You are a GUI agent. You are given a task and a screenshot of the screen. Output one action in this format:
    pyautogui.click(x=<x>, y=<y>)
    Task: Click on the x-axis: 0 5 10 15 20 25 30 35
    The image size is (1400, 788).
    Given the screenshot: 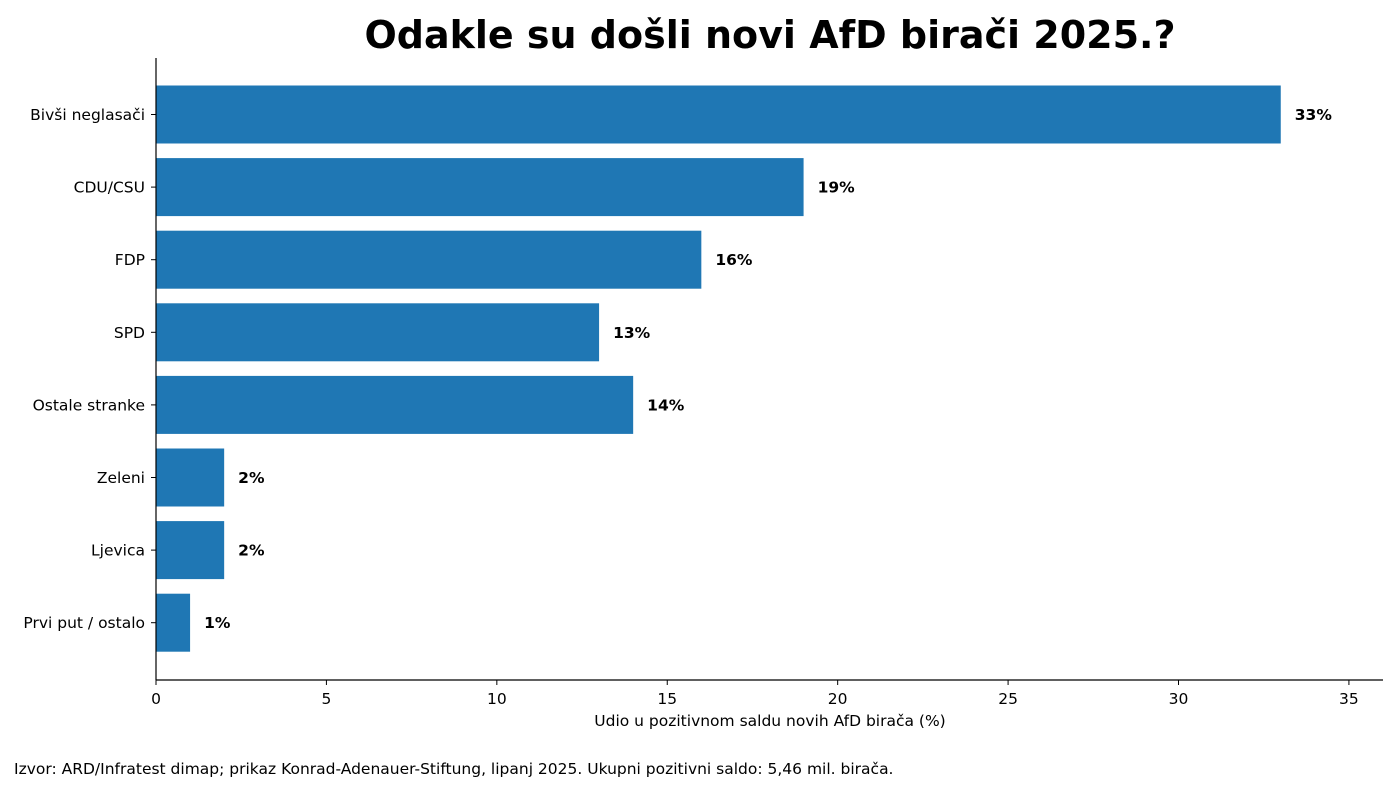 What is the action you would take?
    pyautogui.click(x=767, y=693)
    